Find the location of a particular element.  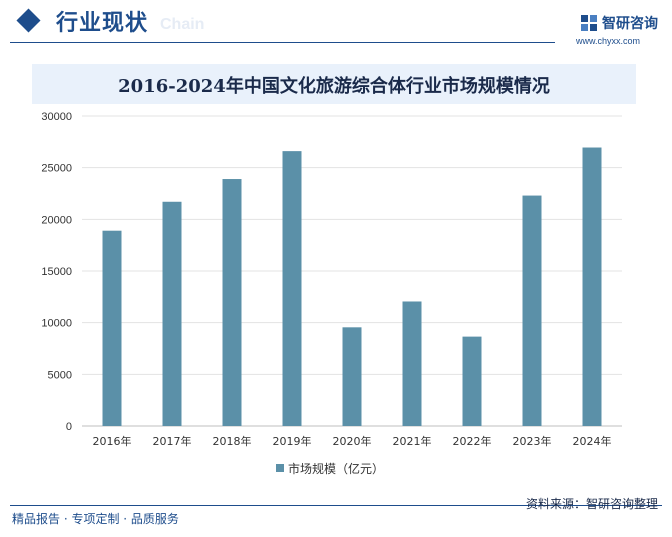

bar-2021年 is located at coordinates (412, 363).